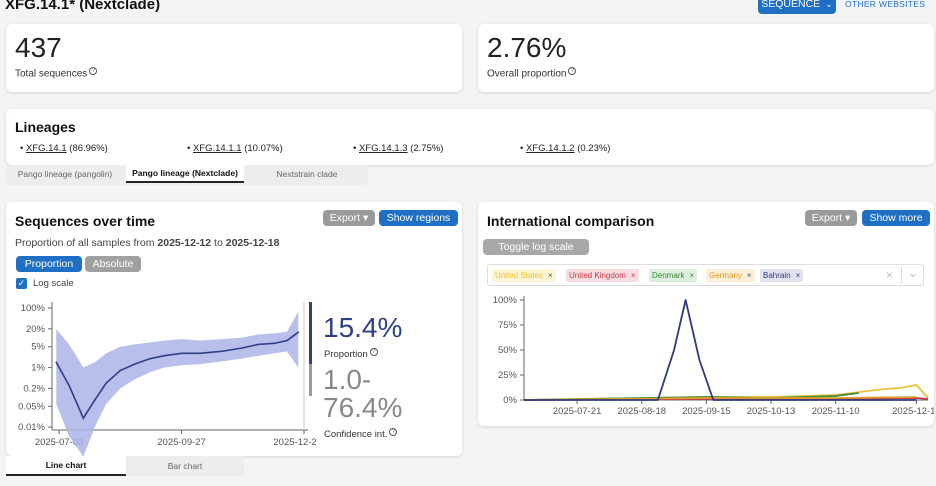 Image resolution: width=936 pixels, height=486 pixels. I want to click on y-tick-label: 1%, so click(38, 368).